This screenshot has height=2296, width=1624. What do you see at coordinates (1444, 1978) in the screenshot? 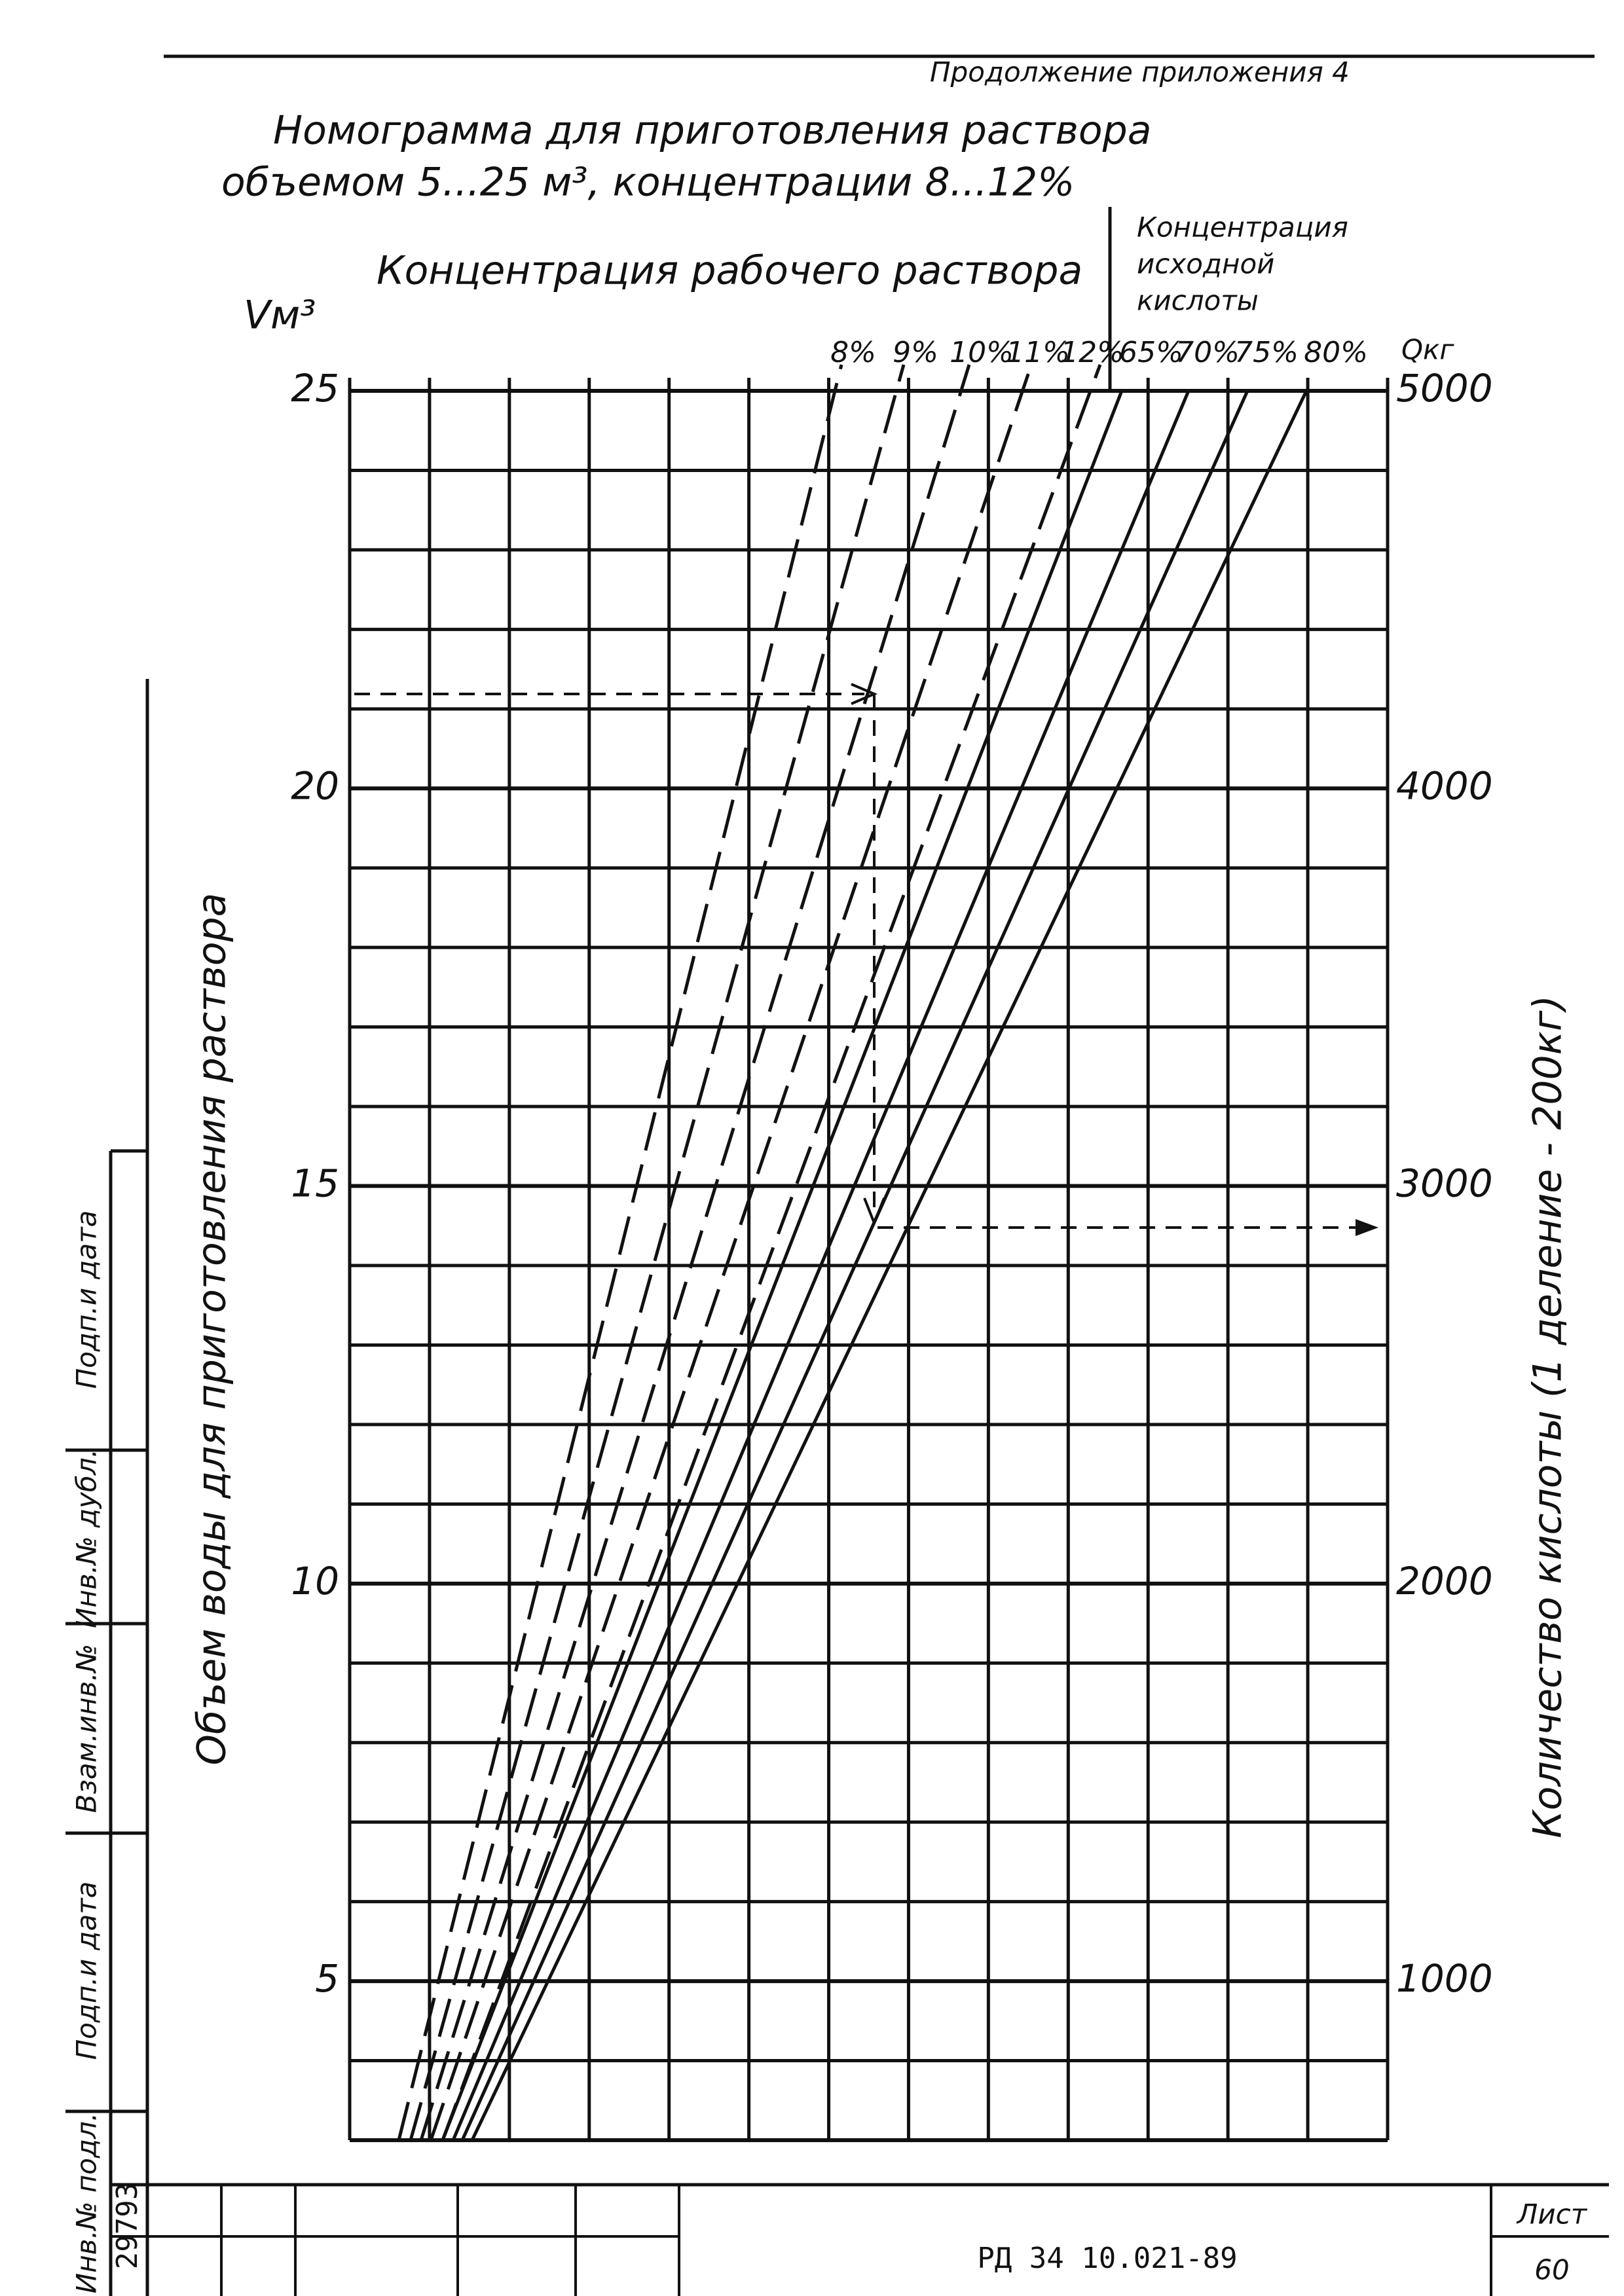
I see `right-tick-label: 1000` at bounding box center [1444, 1978].